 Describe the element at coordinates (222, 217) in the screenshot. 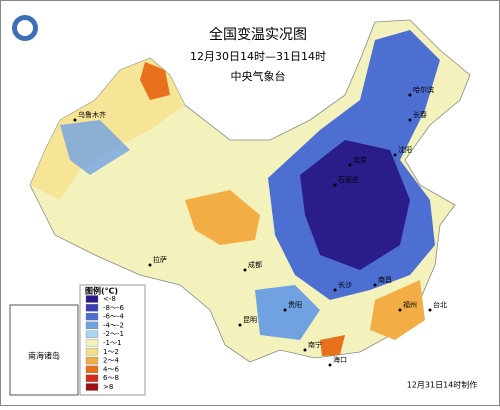

I see `tibet-warm` at that location.